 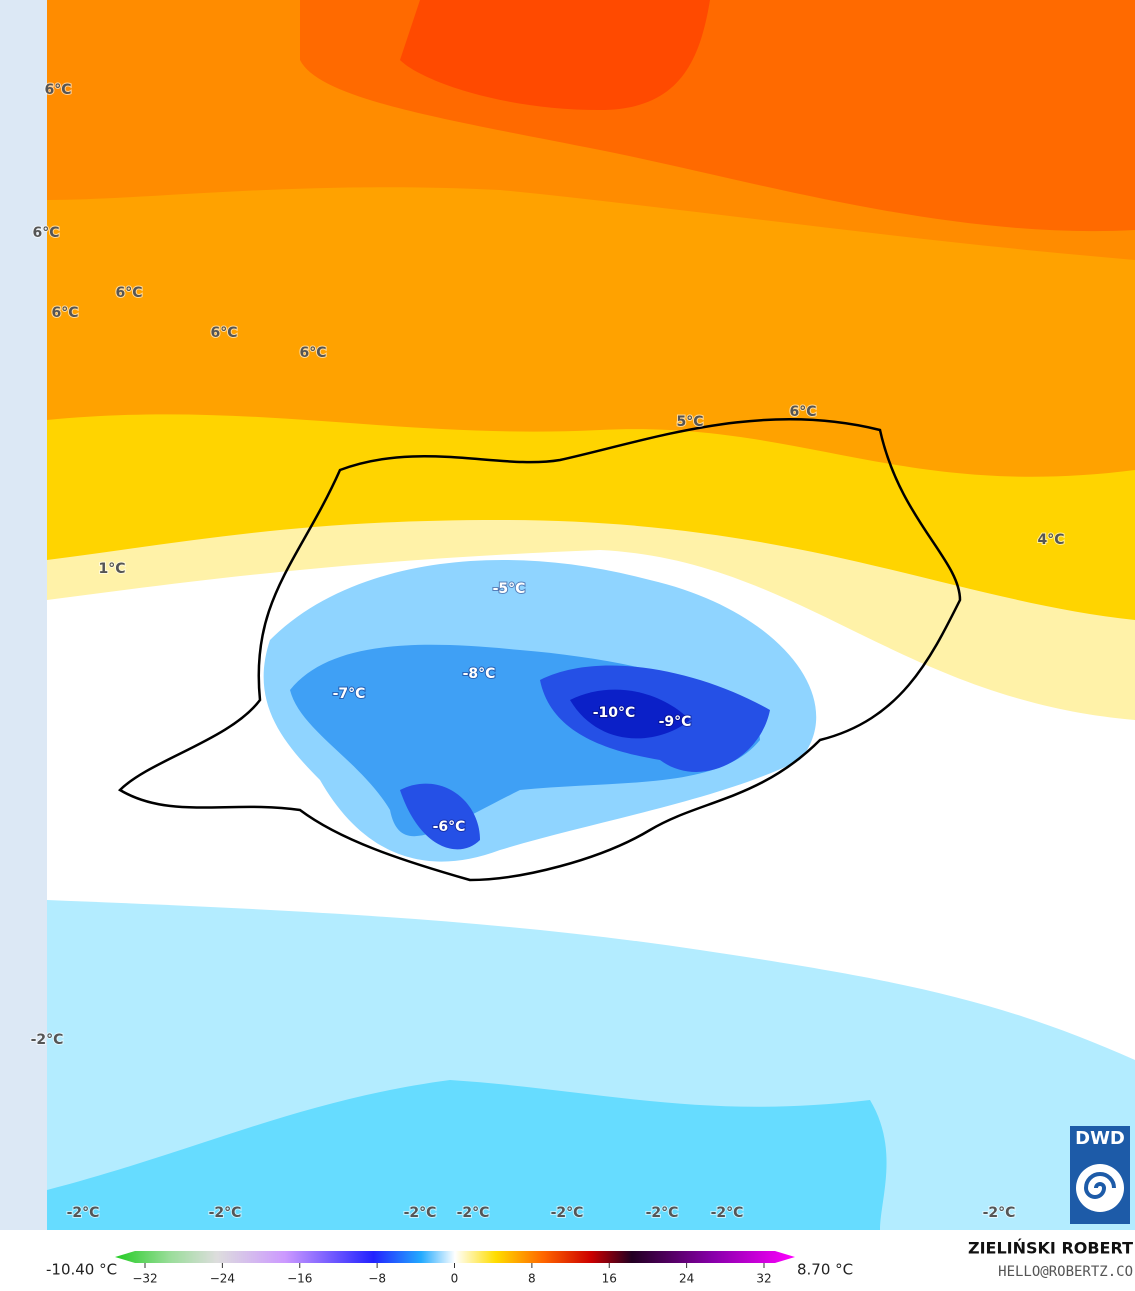 I want to click on min-label: -10.40 °C, so click(x=81, y=1270).